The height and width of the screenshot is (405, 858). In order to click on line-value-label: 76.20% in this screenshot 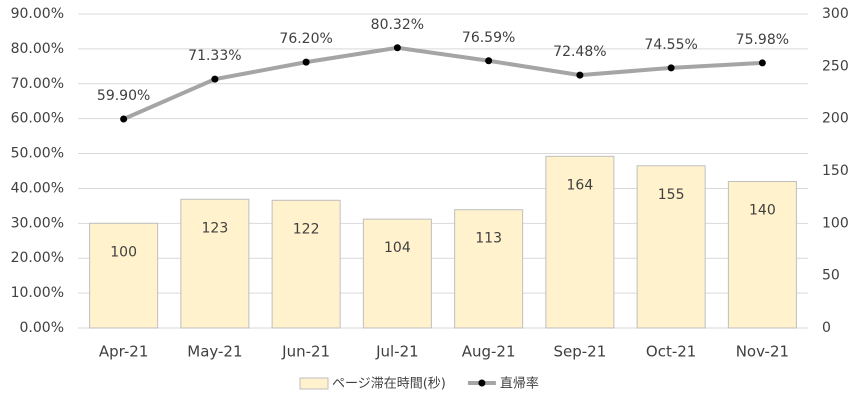, I will do `click(305, 39)`.